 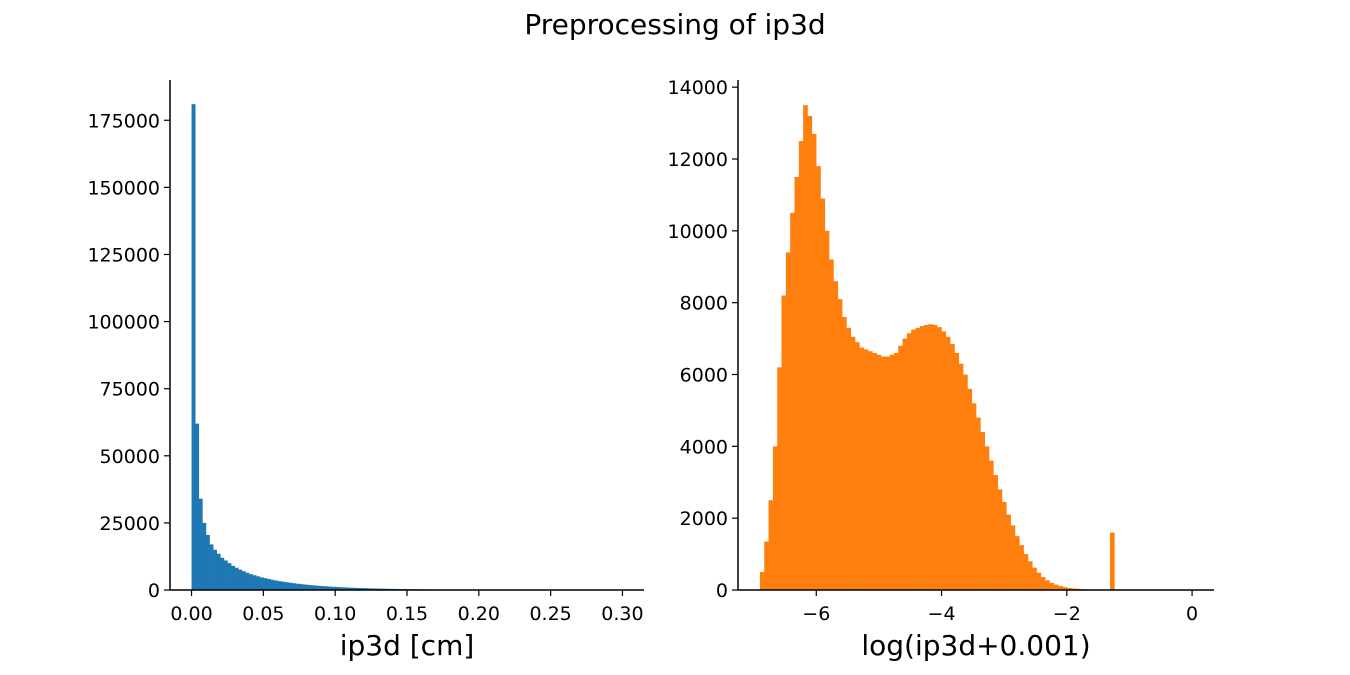 What do you see at coordinates (407, 614) in the screenshot?
I see `left-x-tick-label: 0.15` at bounding box center [407, 614].